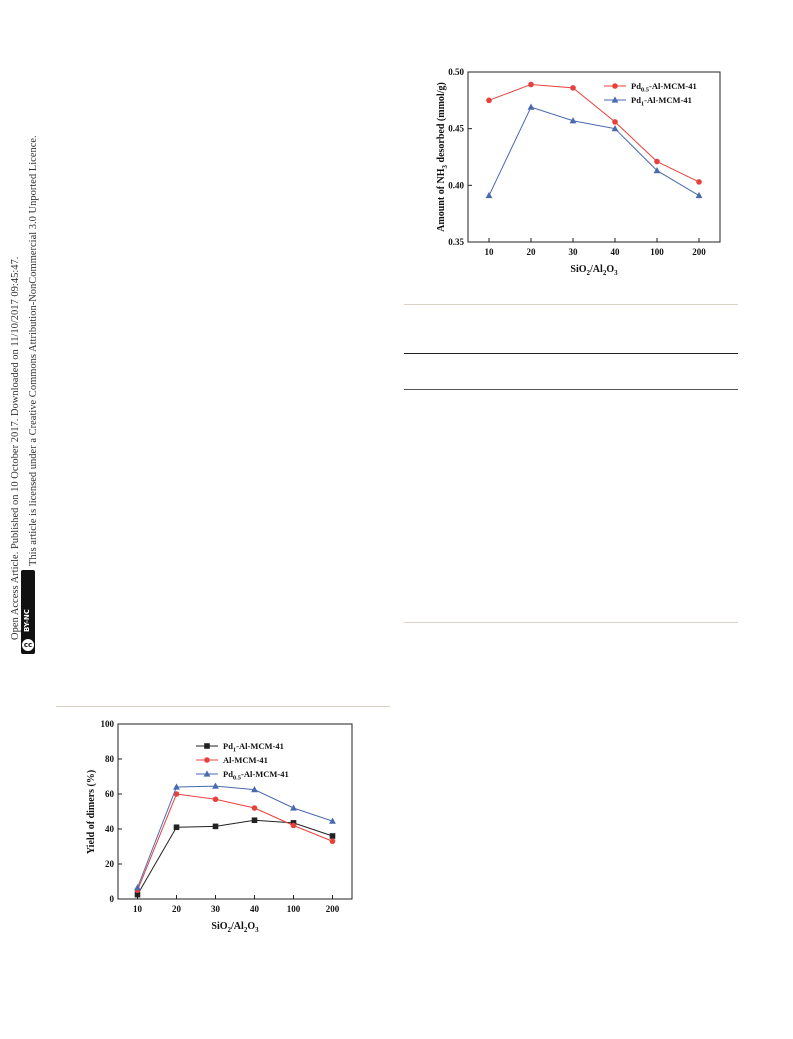  What do you see at coordinates (110, 829) in the screenshot?
I see `y-tick-label: 40` at bounding box center [110, 829].